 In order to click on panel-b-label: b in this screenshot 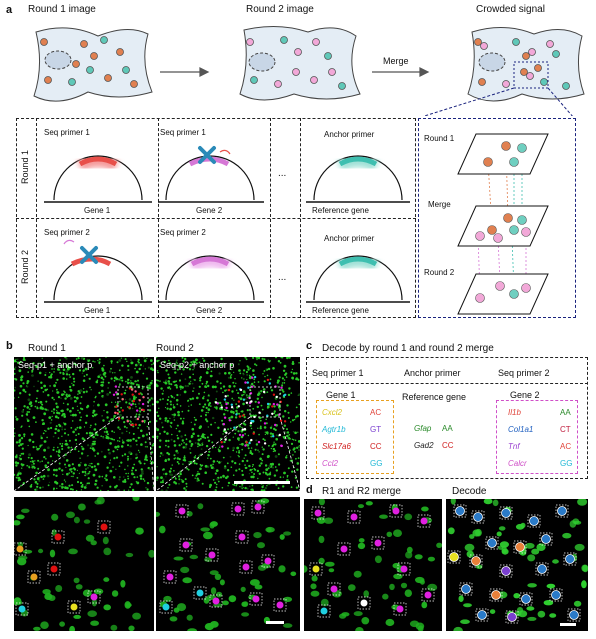, I will do `click(9, 346)`.